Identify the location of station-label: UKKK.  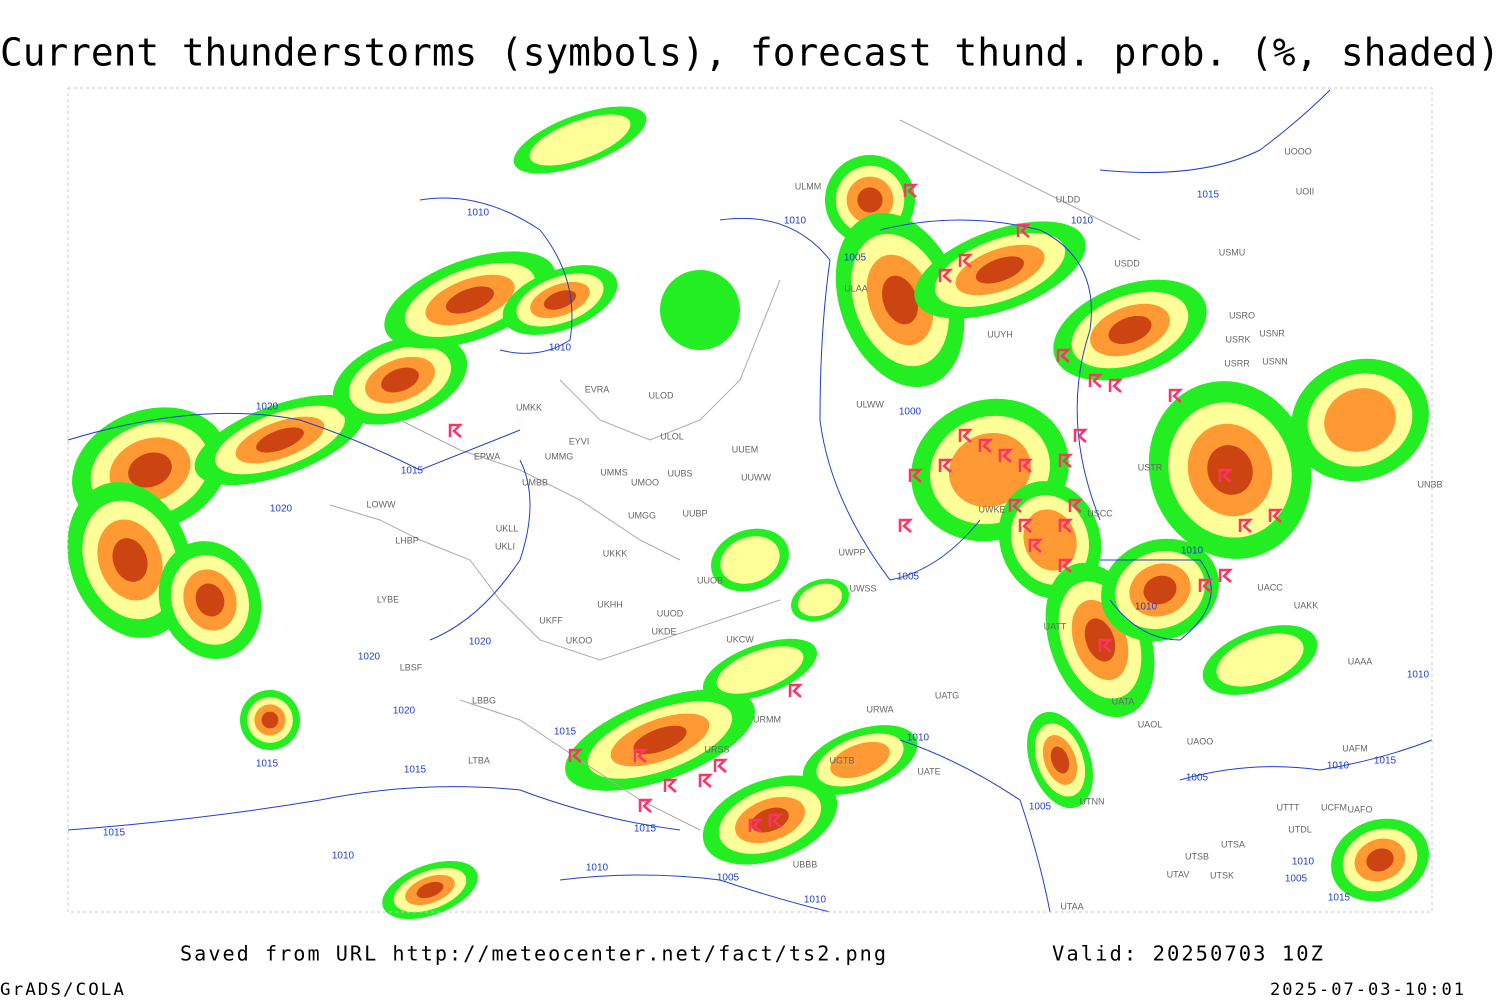
(615, 553).